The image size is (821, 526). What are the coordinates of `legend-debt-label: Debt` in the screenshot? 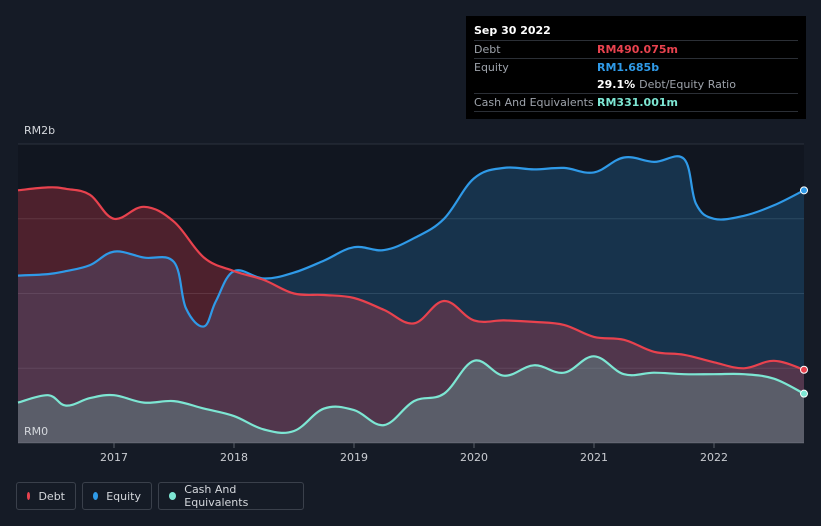 It's located at (51, 496).